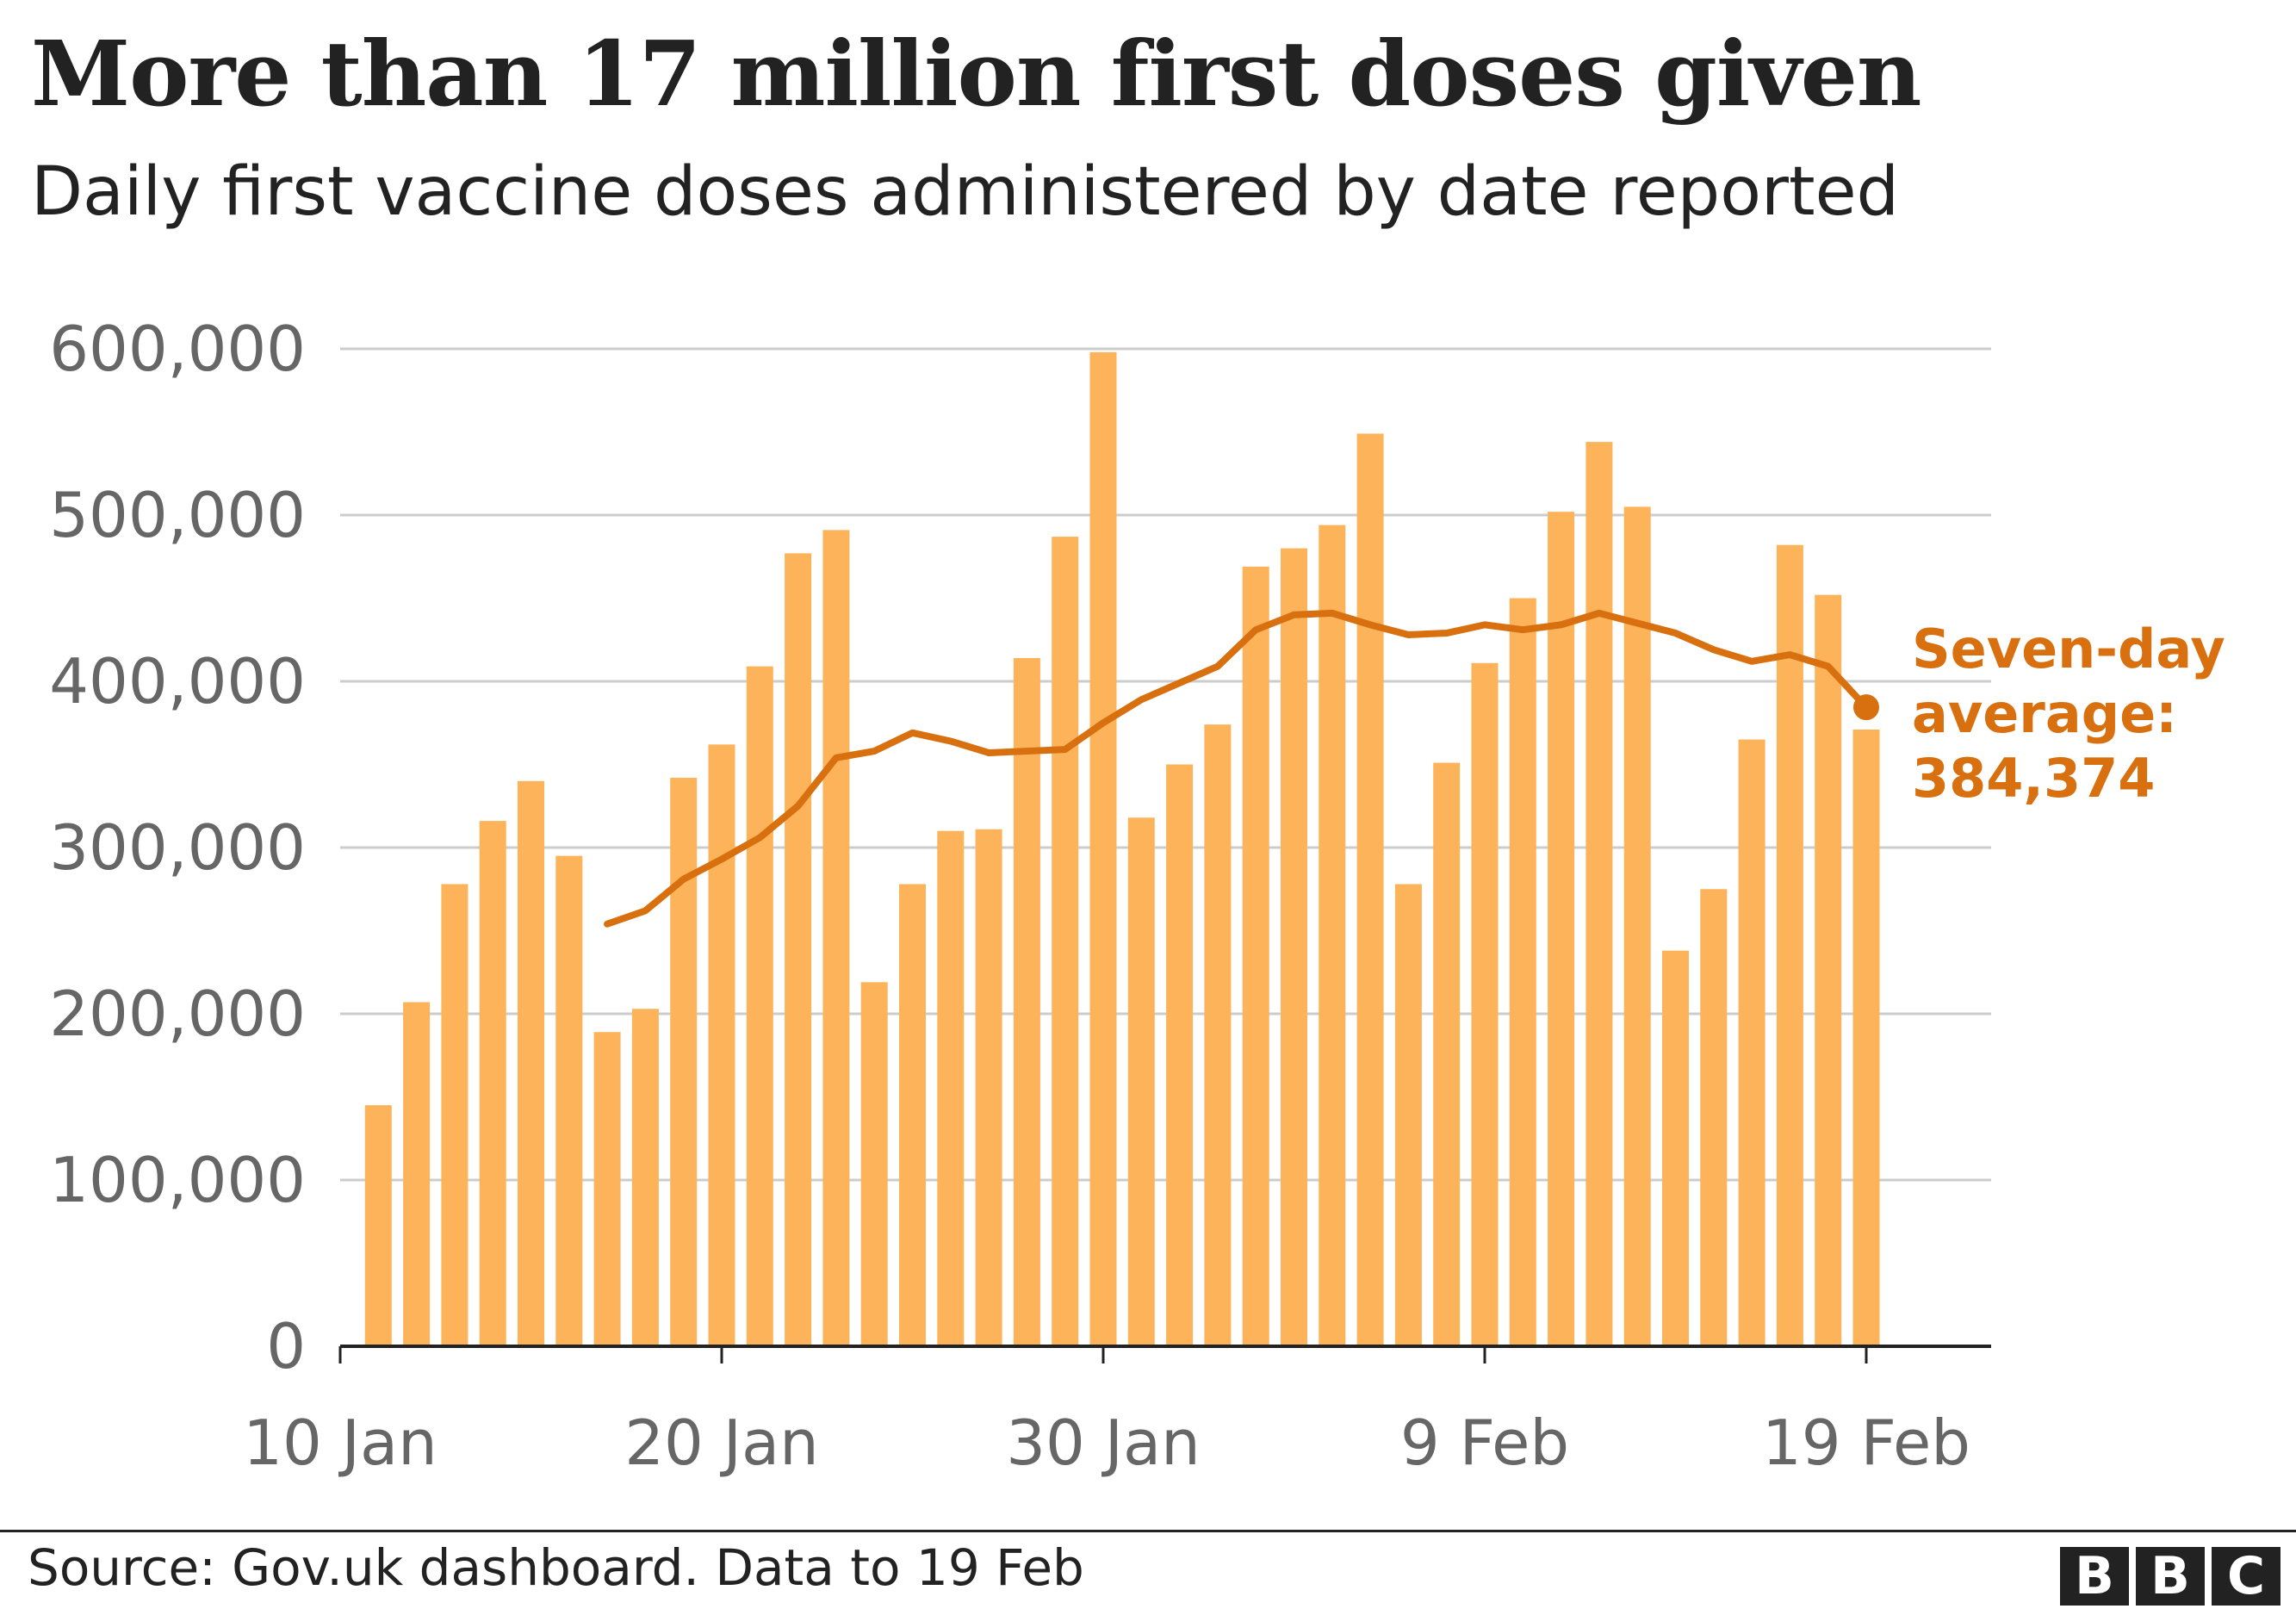 The image size is (2296, 1615). What do you see at coordinates (1148, 1531) in the screenshot?
I see `footer-divider` at bounding box center [1148, 1531].